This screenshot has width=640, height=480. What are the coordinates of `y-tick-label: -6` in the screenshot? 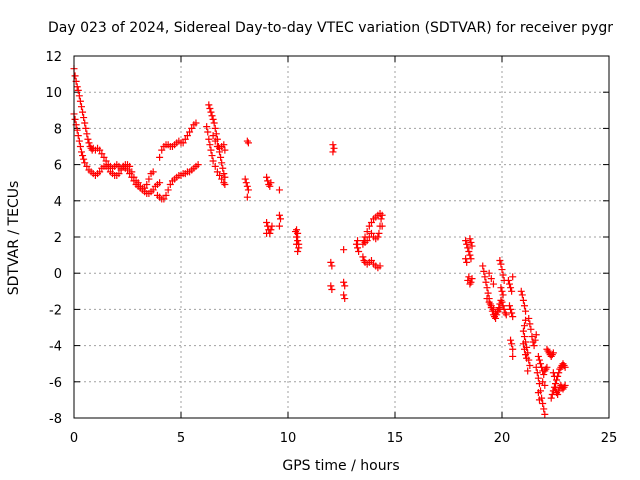 It's located at (55, 383).